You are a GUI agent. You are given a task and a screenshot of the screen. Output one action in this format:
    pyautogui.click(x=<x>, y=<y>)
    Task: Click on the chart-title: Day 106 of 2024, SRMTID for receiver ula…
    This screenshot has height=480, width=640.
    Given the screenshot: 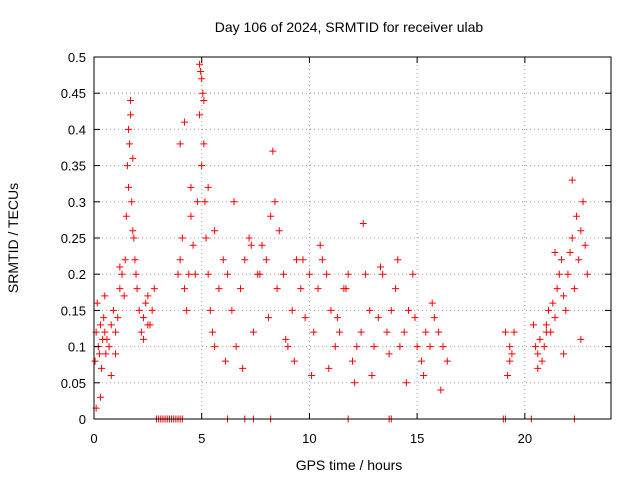 What is the action you would take?
    pyautogui.click(x=349, y=27)
    